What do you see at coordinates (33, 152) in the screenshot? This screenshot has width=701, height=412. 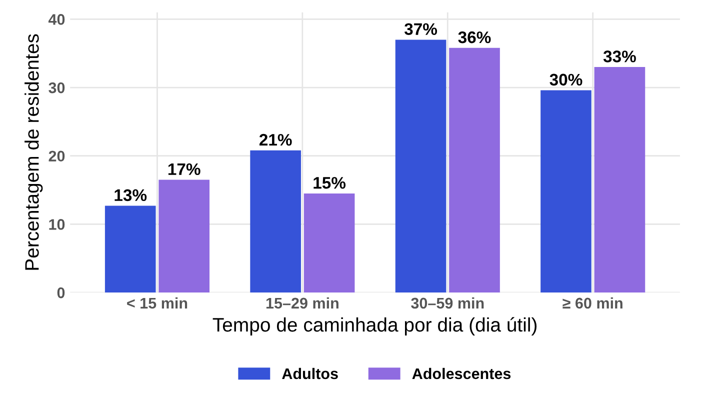 I see `y-axis-title: Percentagem de residentes` at bounding box center [33, 152].